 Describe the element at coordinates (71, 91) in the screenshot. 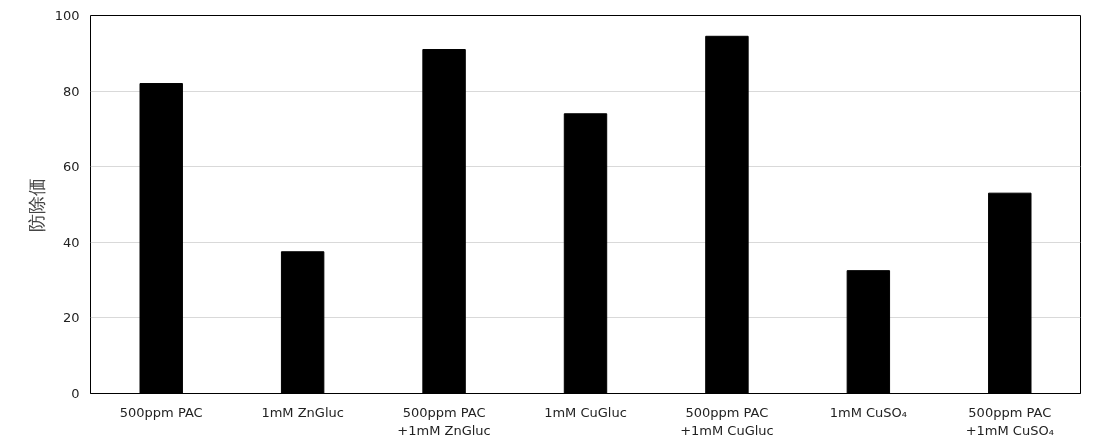

I see `y-tick-label: 80` at that location.